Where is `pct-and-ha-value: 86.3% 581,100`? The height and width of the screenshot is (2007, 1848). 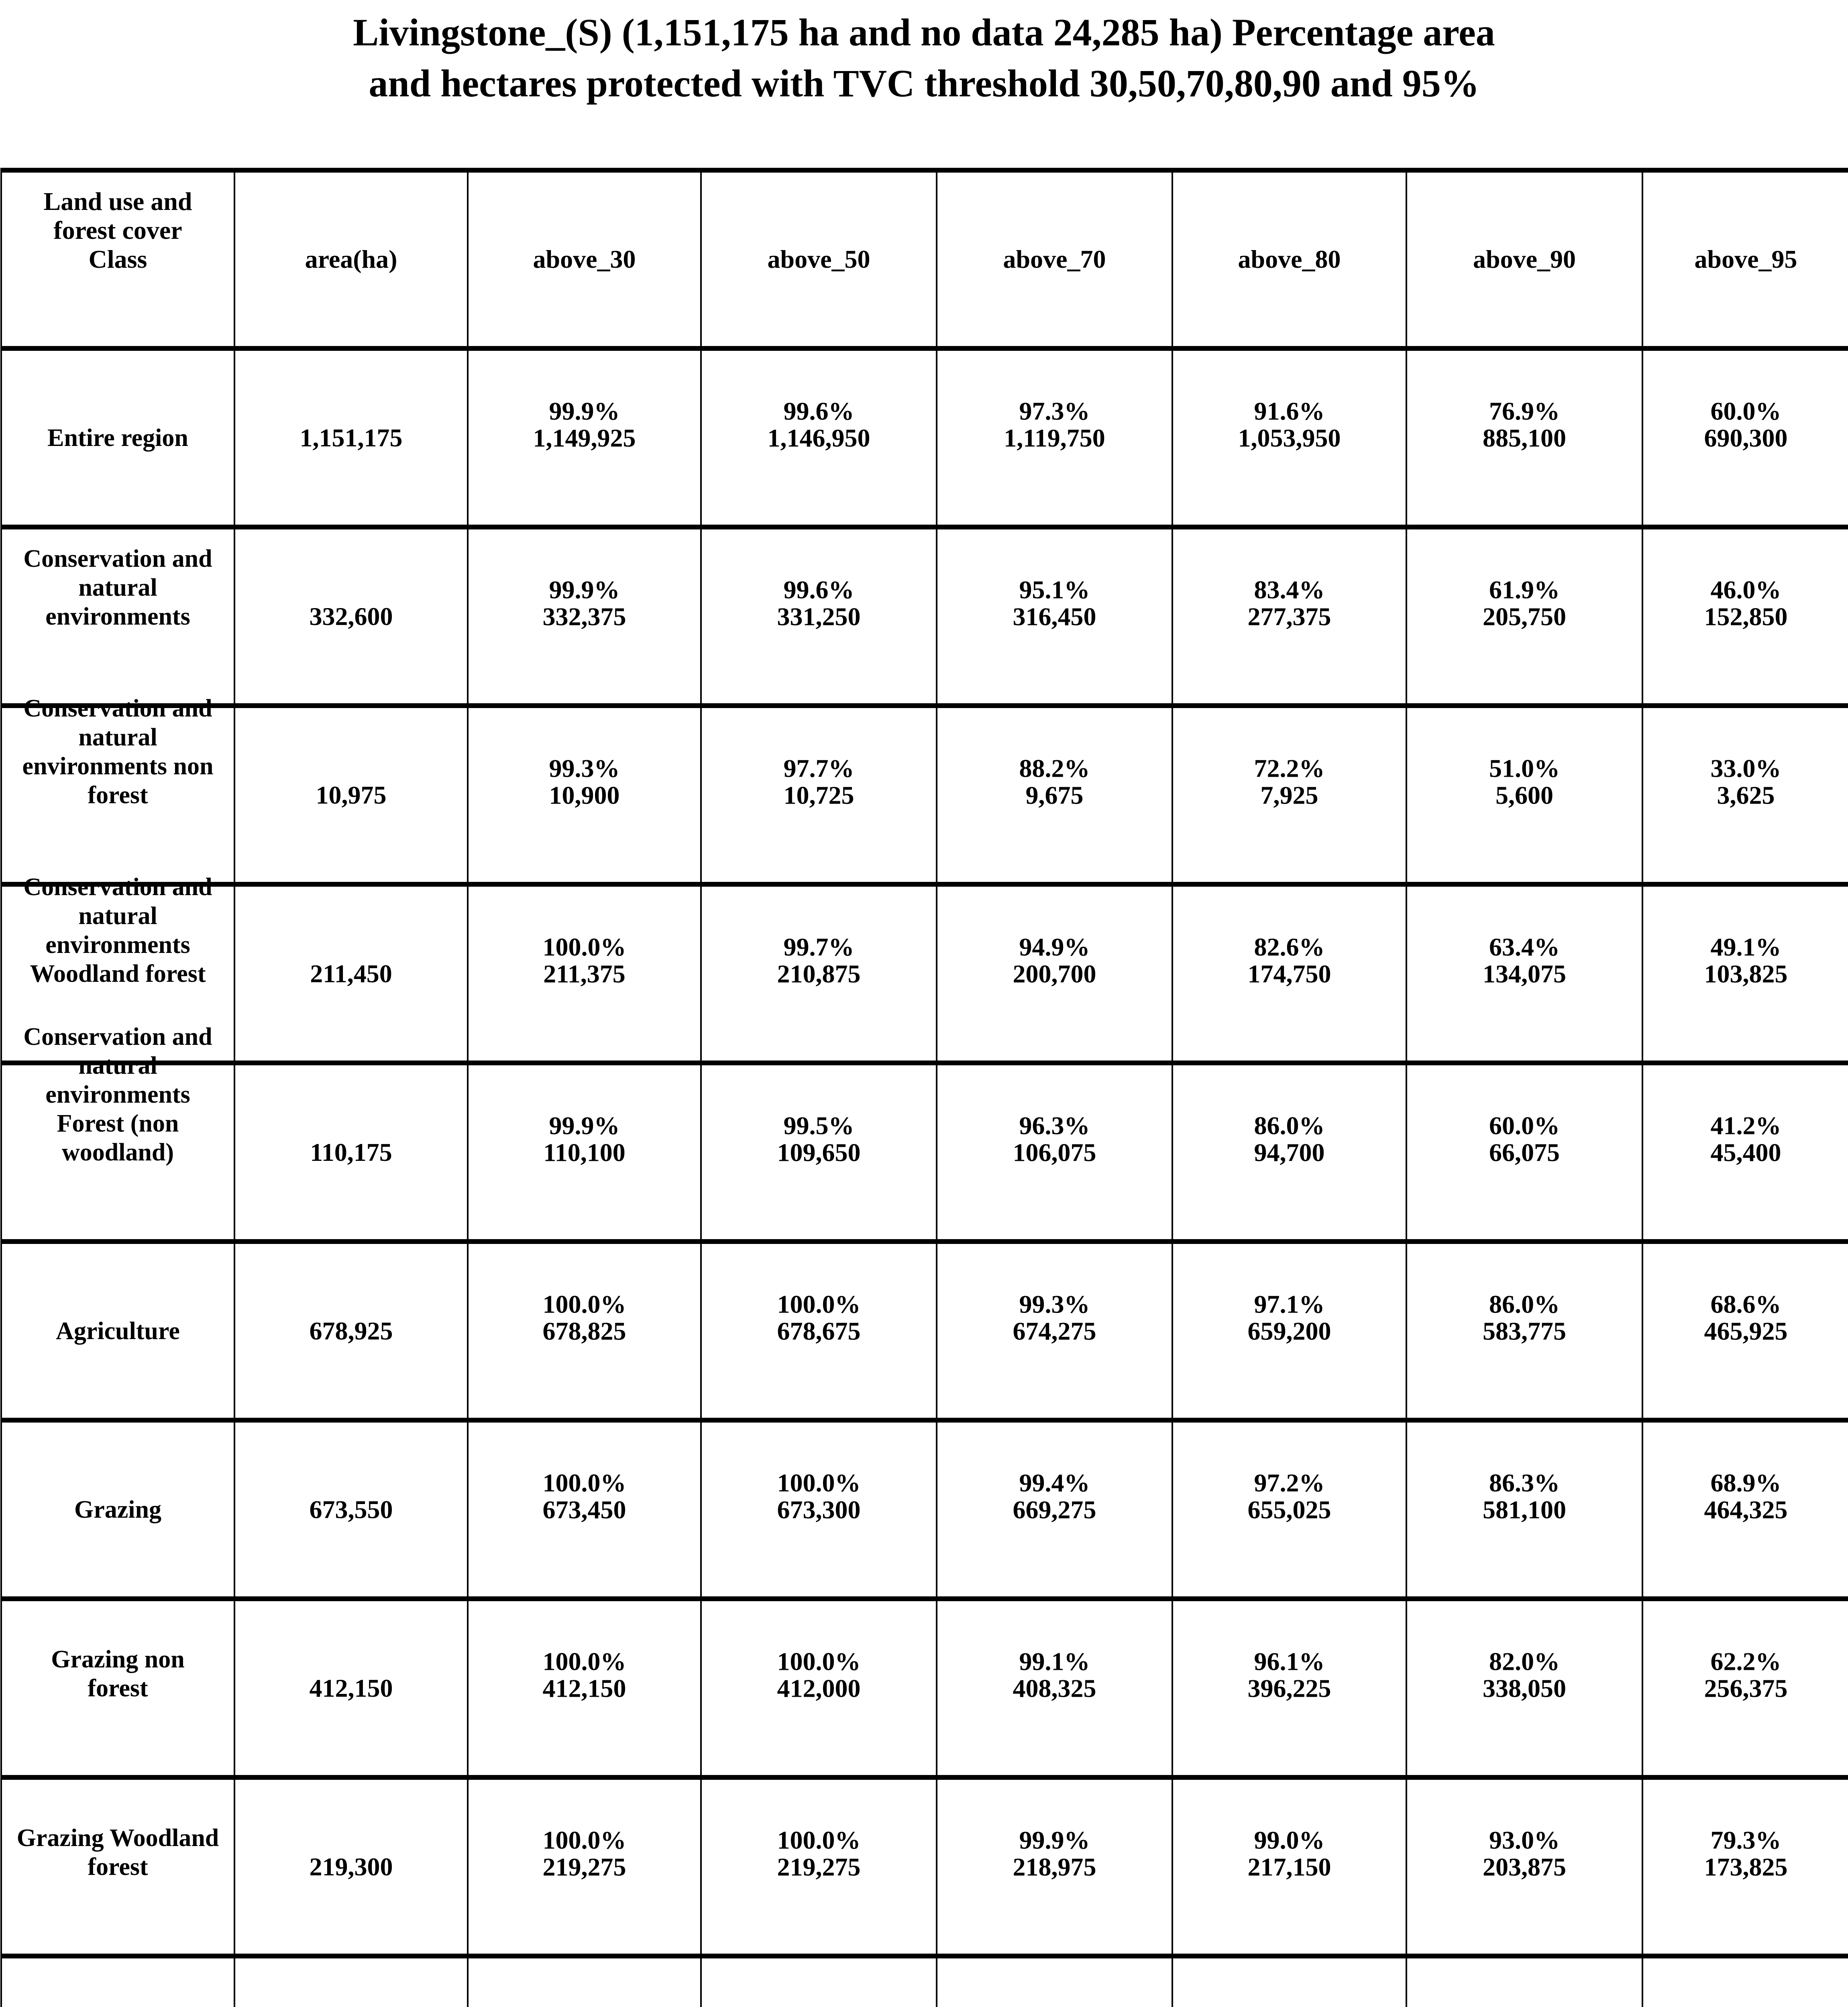
pct-and-ha-value: 86.3% 581,100 is located at coordinates (1525, 1496).